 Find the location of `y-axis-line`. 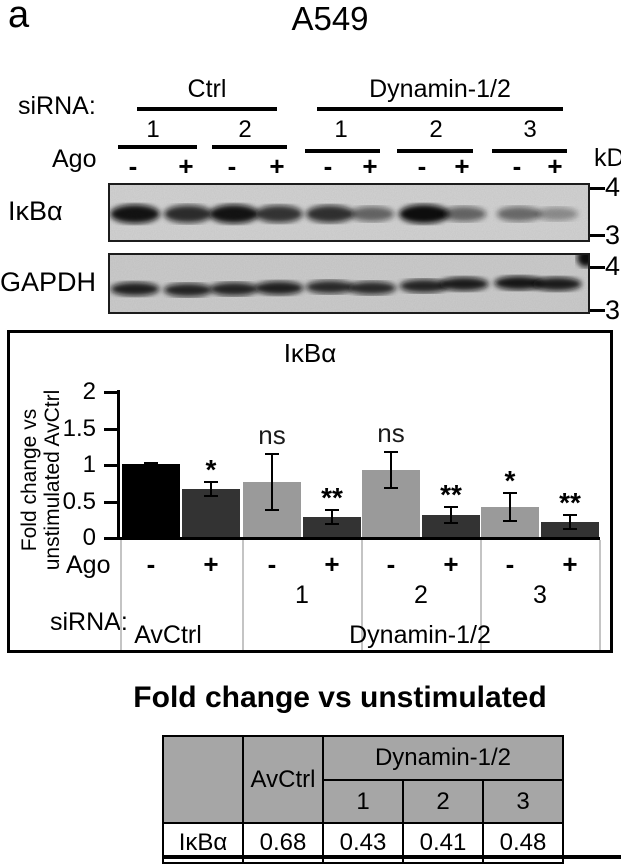

y-axis-line is located at coordinates (118, 465).